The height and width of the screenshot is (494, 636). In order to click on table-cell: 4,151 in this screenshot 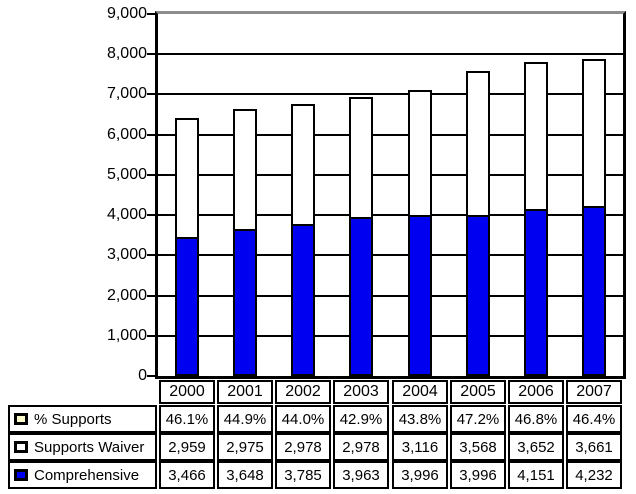, I will do `click(536, 475)`.